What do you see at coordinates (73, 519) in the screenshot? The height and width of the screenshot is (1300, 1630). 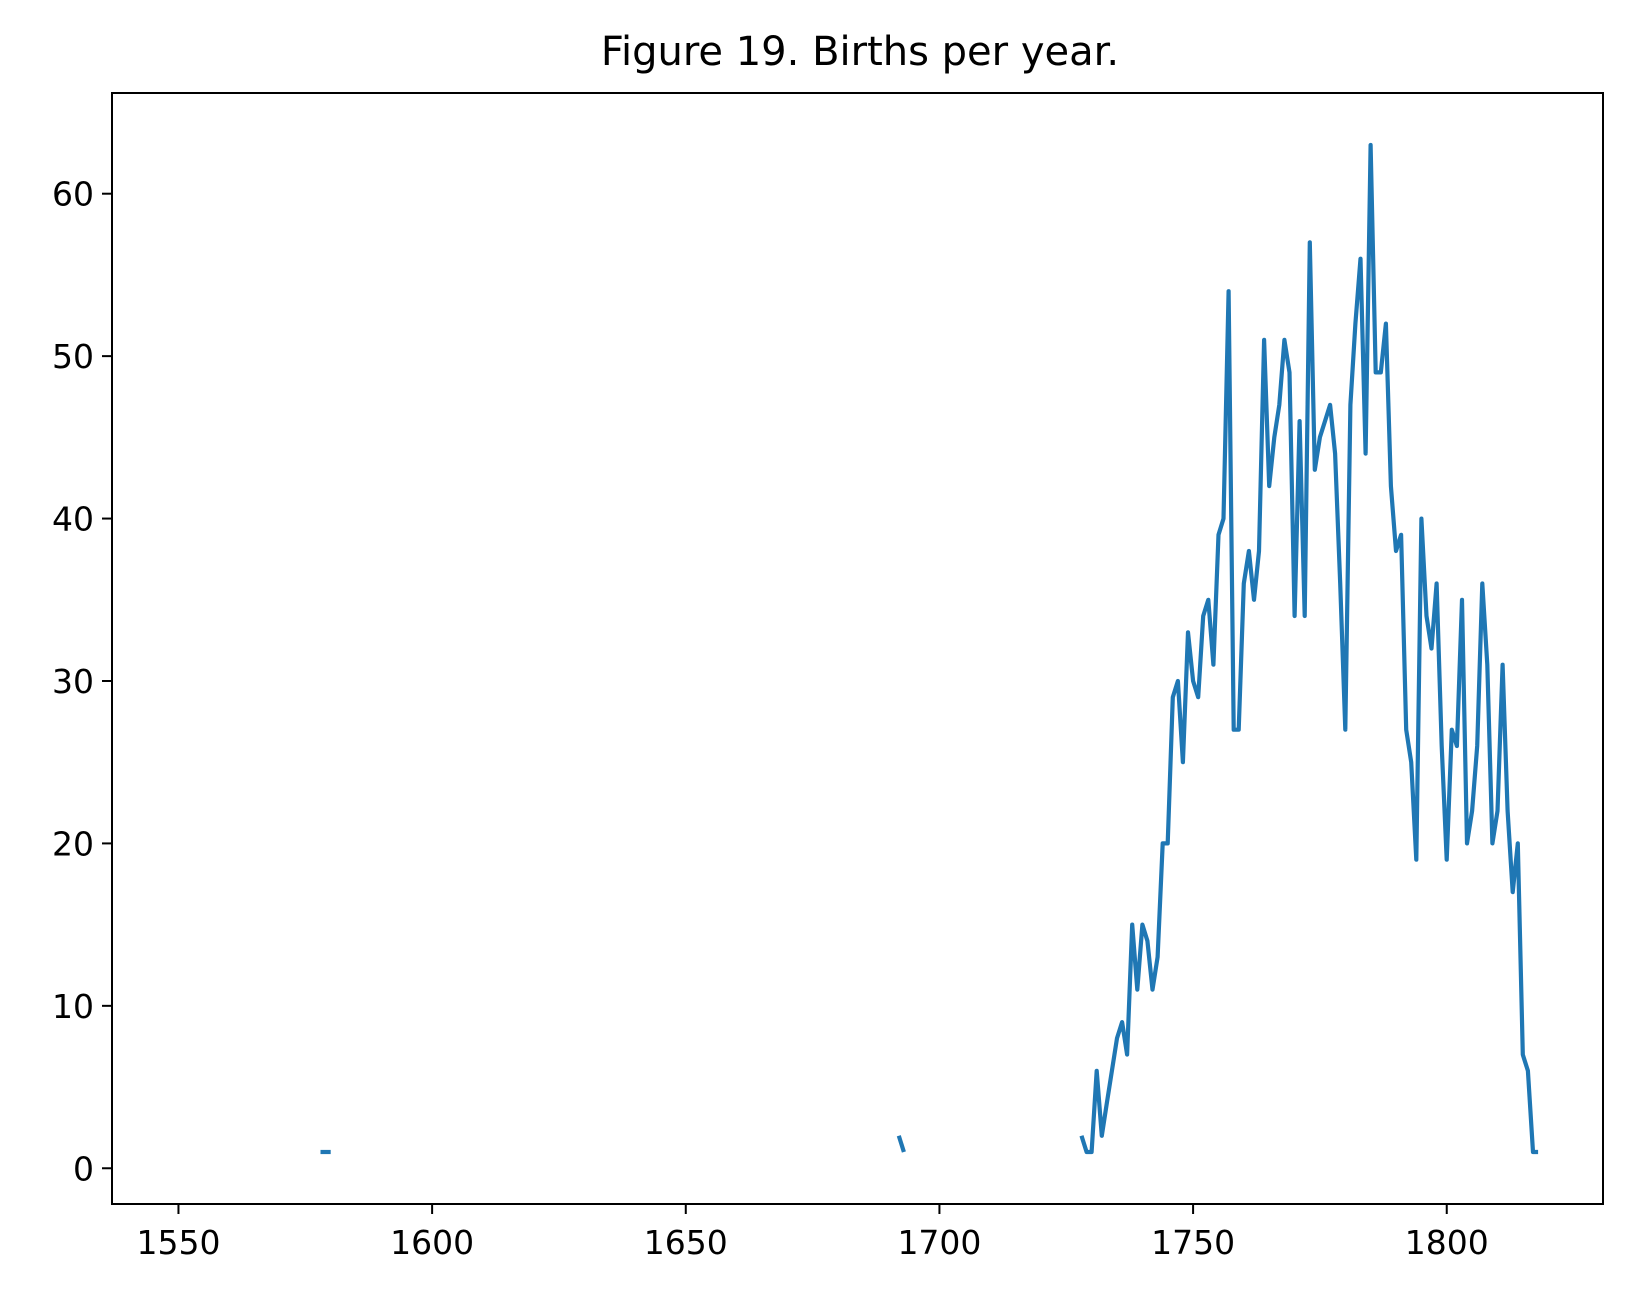 I see `y-tick-label: 40` at bounding box center [73, 519].